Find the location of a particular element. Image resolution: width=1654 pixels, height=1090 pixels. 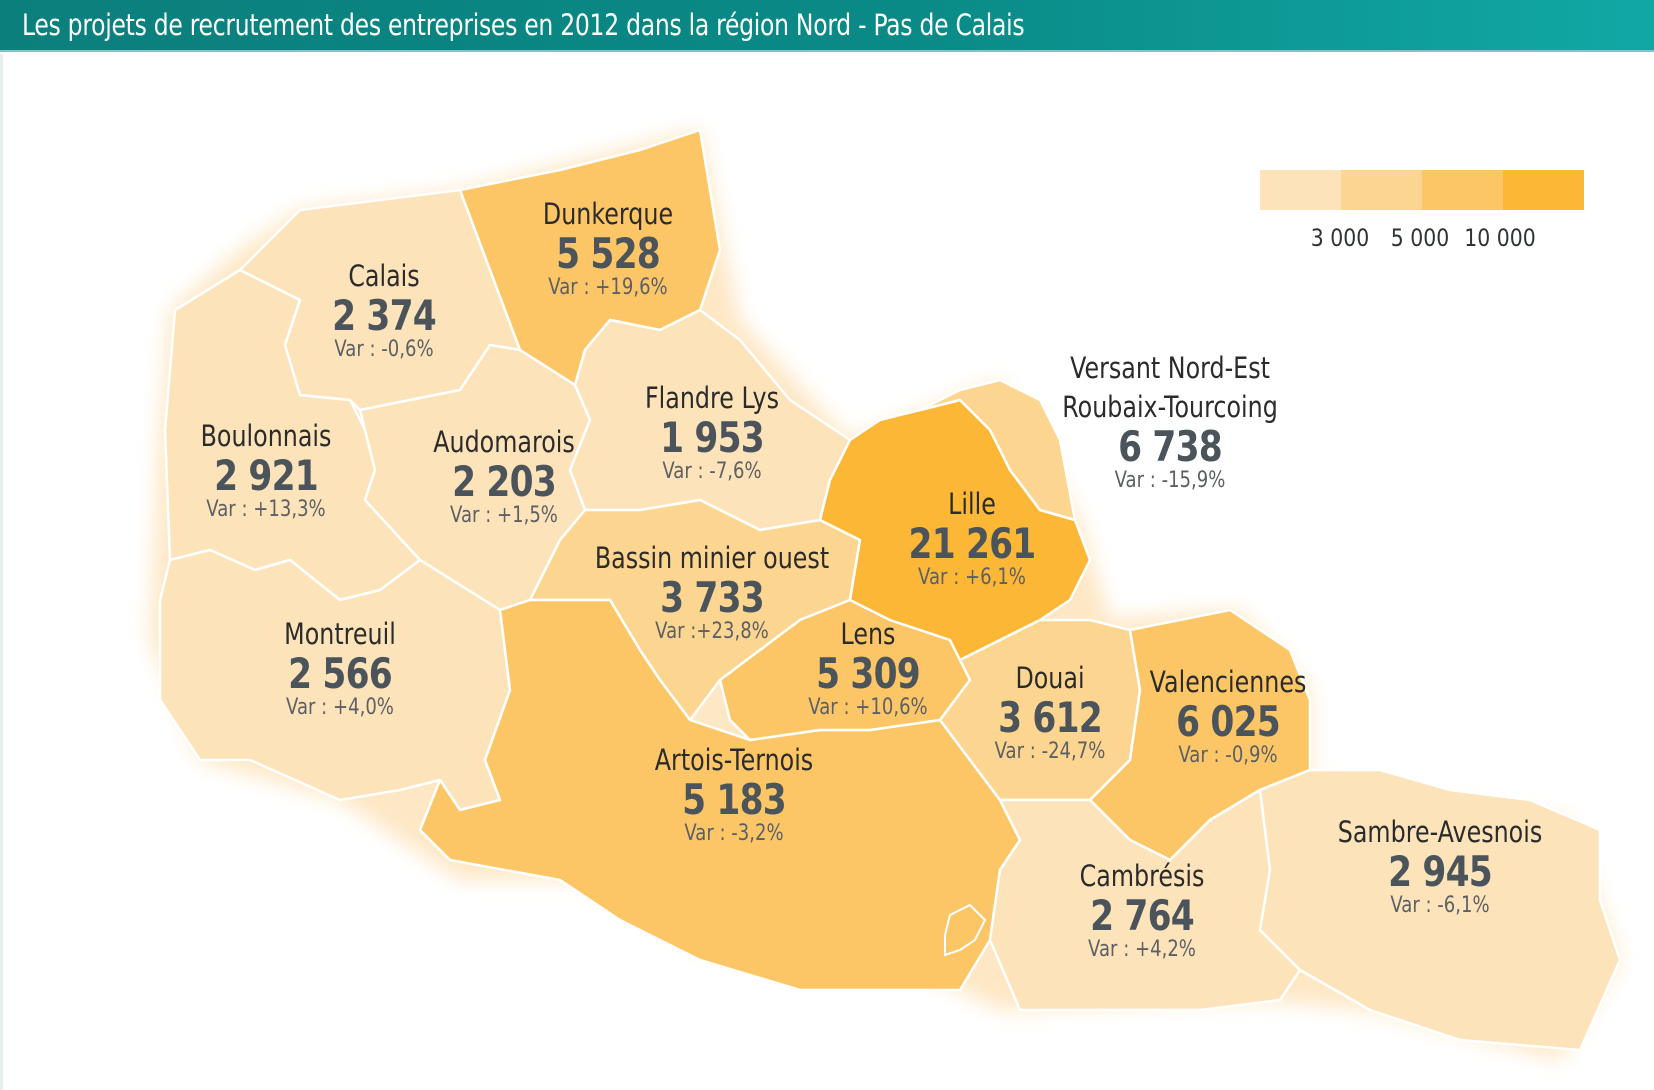

region-value: 2 566 is located at coordinates (340, 673).